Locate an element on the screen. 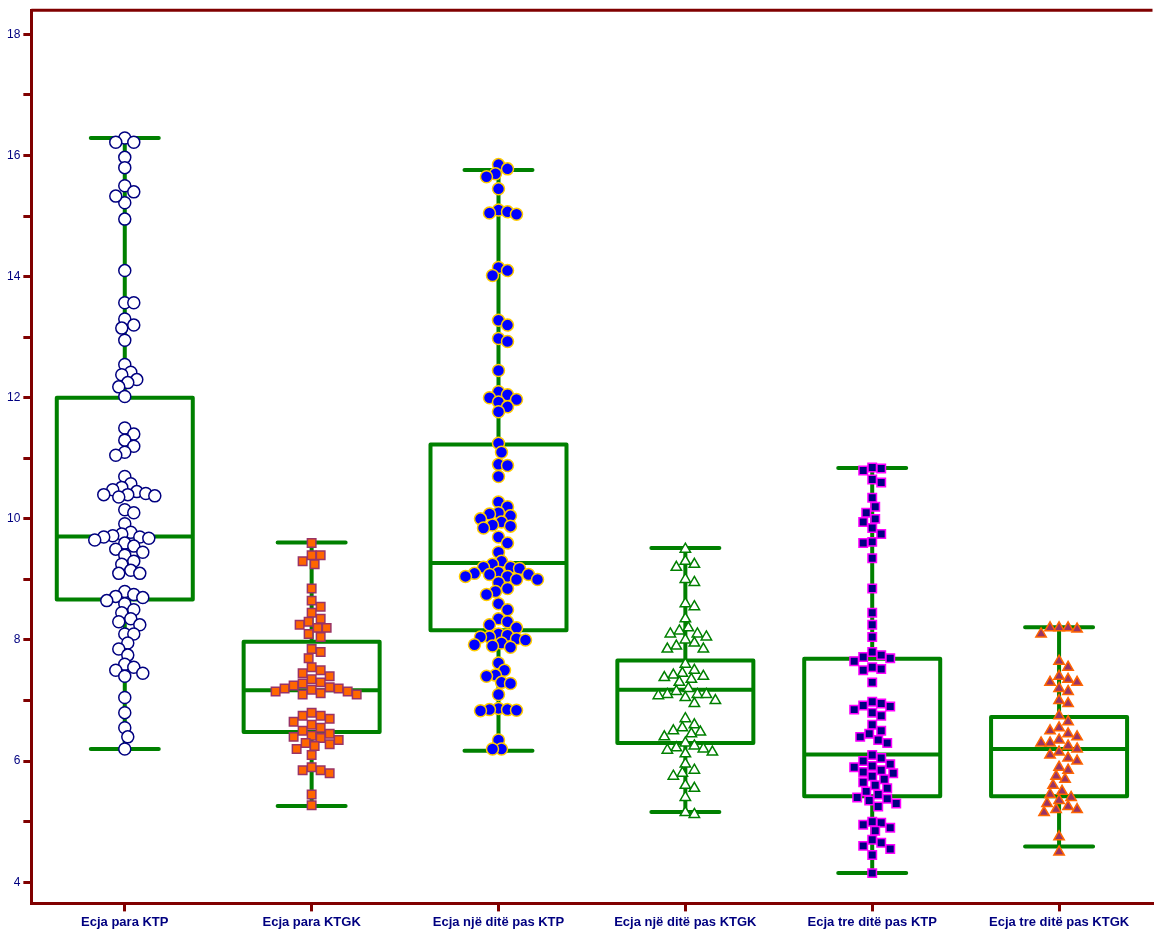 The image size is (1160, 937). y-tick-label: 16 is located at coordinates (13, 154).